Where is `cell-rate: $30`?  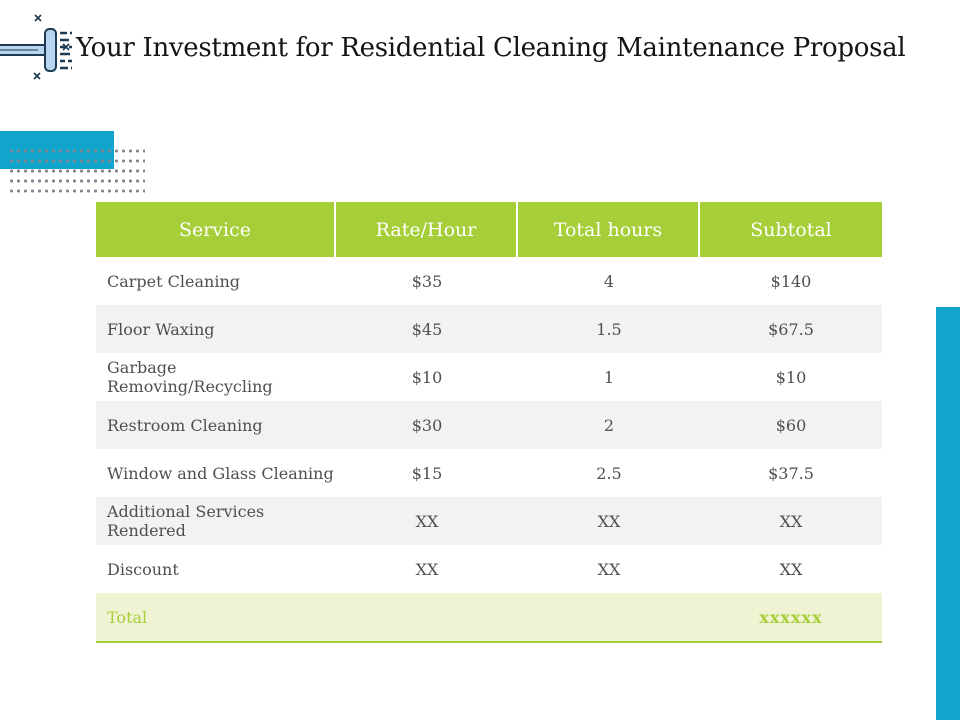 cell-rate: $30 is located at coordinates (427, 425).